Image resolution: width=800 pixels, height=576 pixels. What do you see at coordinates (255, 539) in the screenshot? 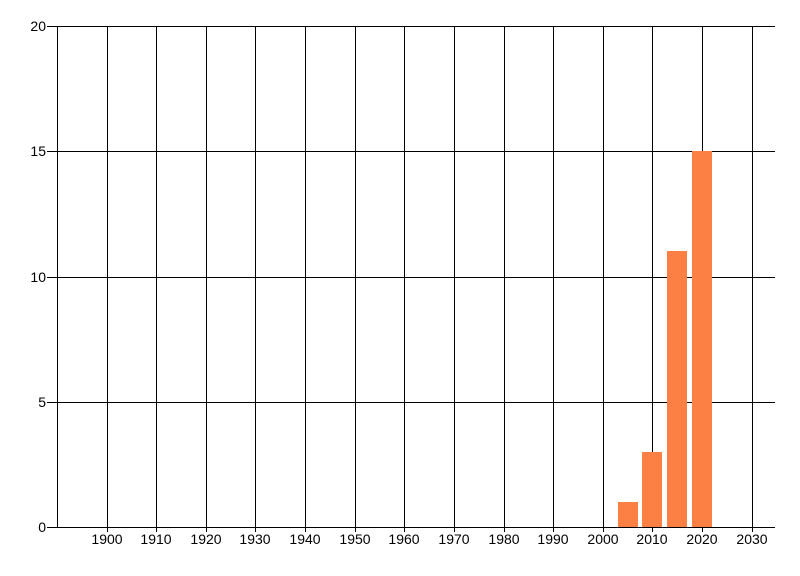
I see `x-tick-label: 1930` at bounding box center [255, 539].